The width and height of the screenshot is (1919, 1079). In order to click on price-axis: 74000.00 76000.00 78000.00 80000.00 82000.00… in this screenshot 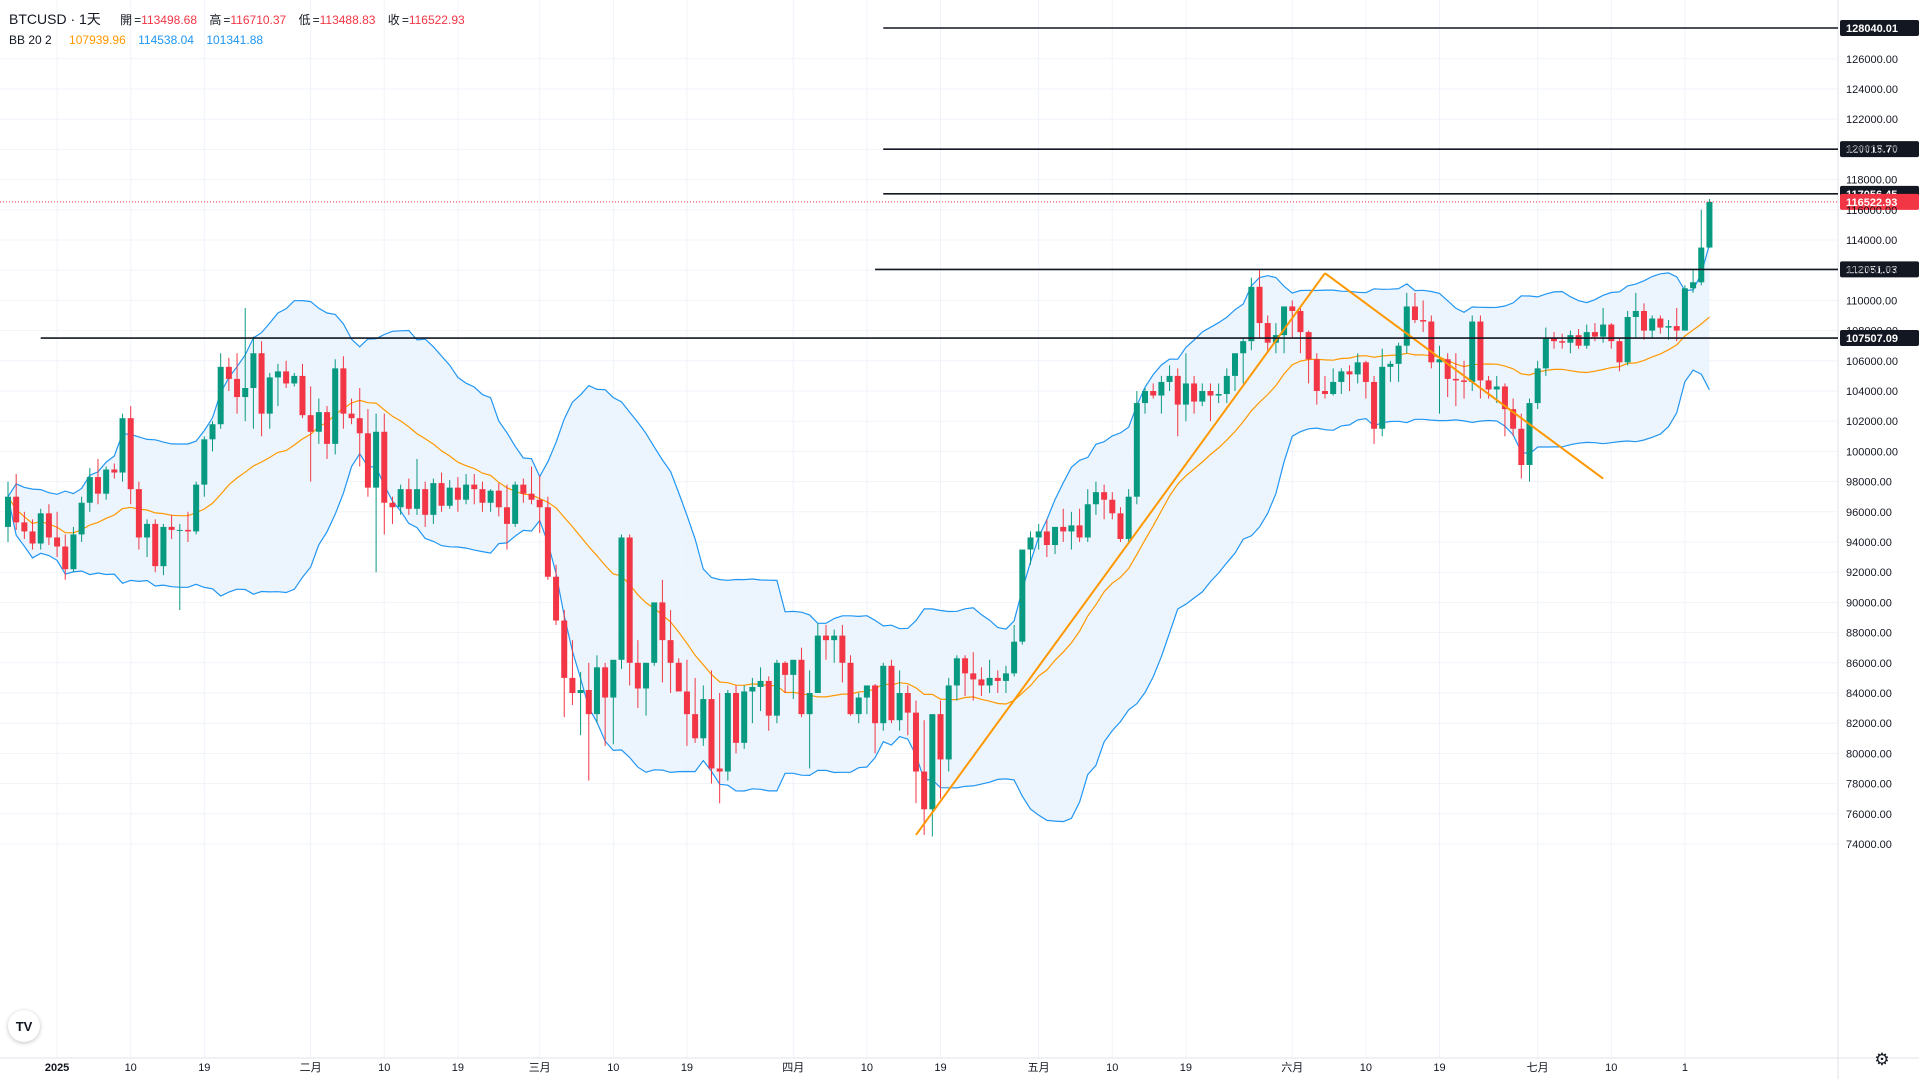, I will do `click(1872, 452)`.